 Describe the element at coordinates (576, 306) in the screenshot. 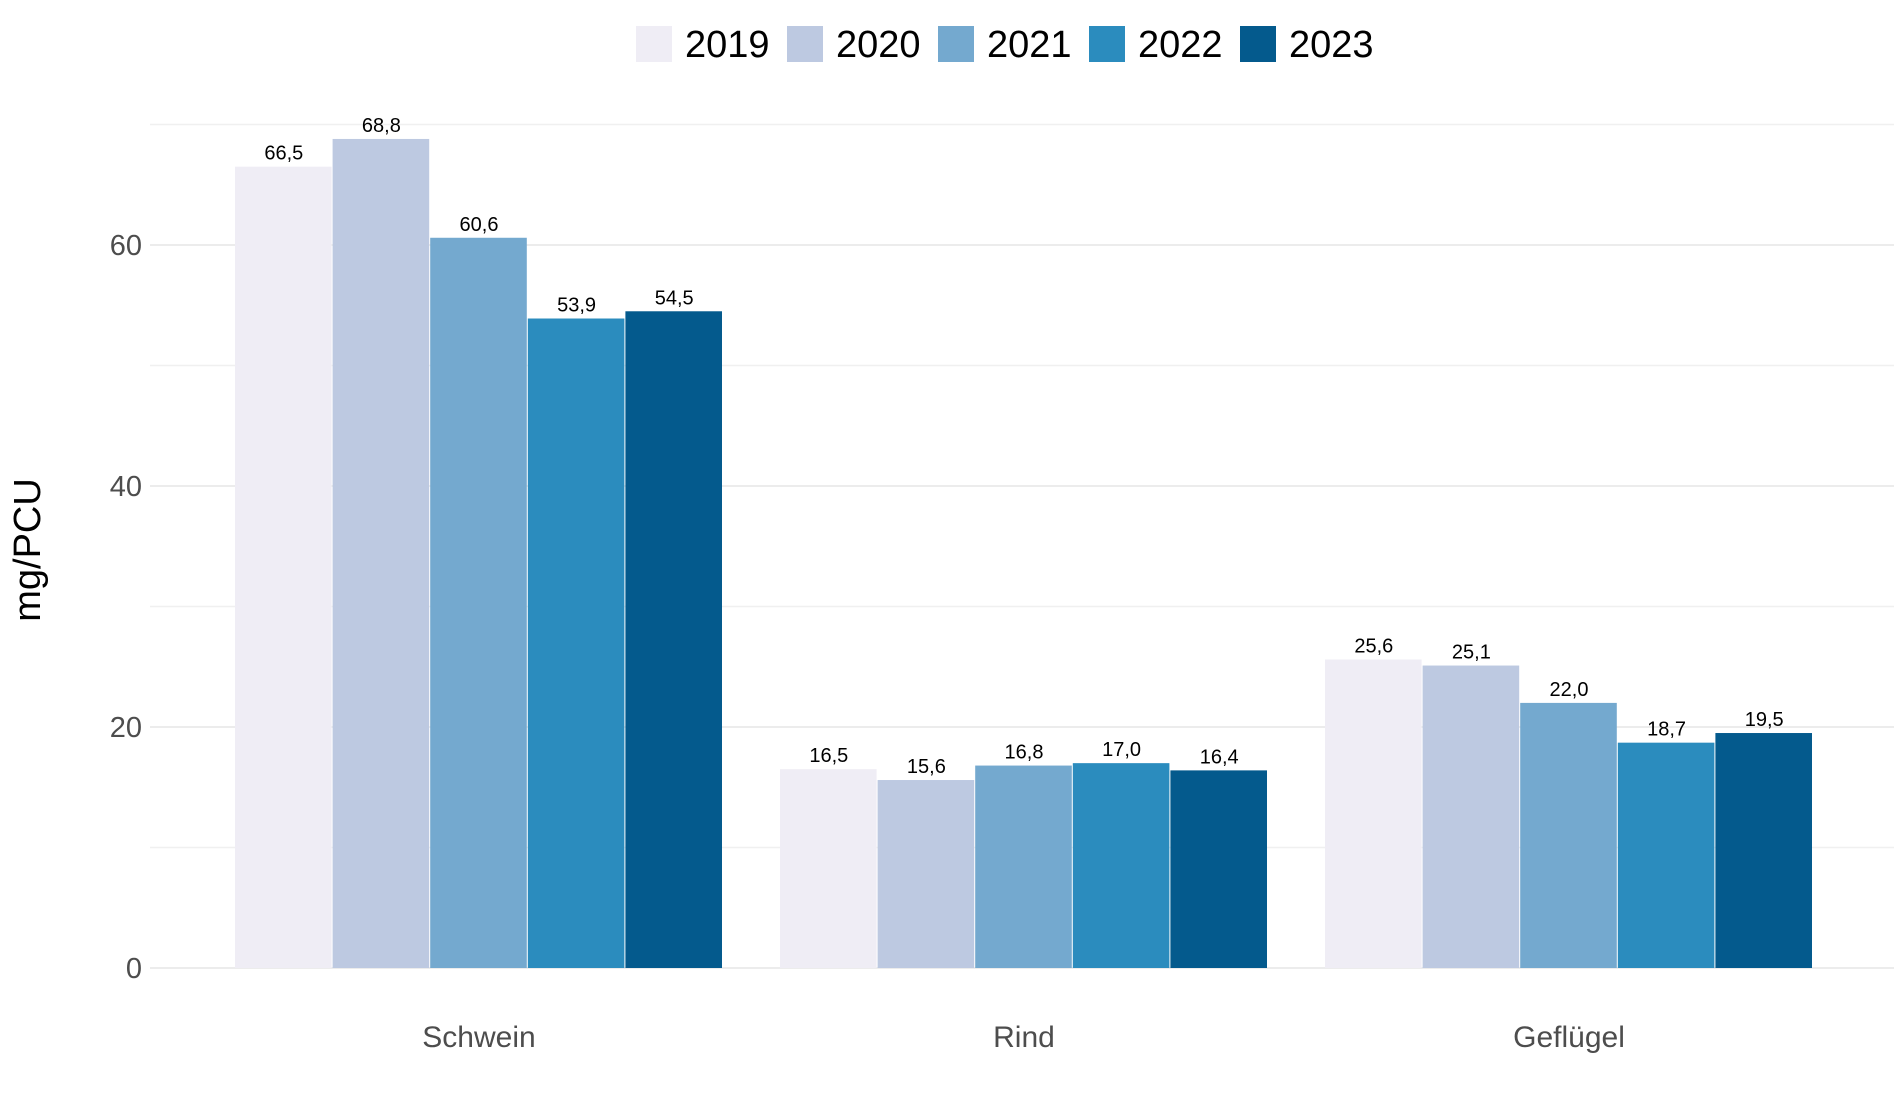

I see `data-label: 53,9` at that location.